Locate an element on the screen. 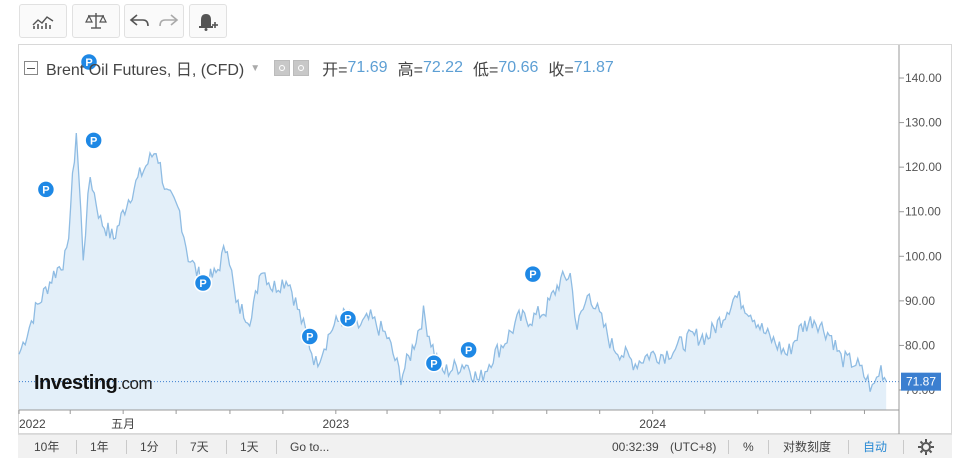 The image size is (960, 463). timezone-button: (UTC+8) is located at coordinates (693, 447).